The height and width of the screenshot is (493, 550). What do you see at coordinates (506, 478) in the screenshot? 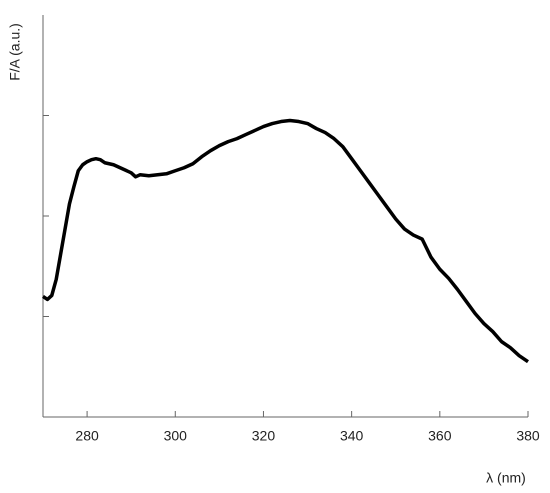
I see `x-axis-label: λ (nm)` at bounding box center [506, 478].